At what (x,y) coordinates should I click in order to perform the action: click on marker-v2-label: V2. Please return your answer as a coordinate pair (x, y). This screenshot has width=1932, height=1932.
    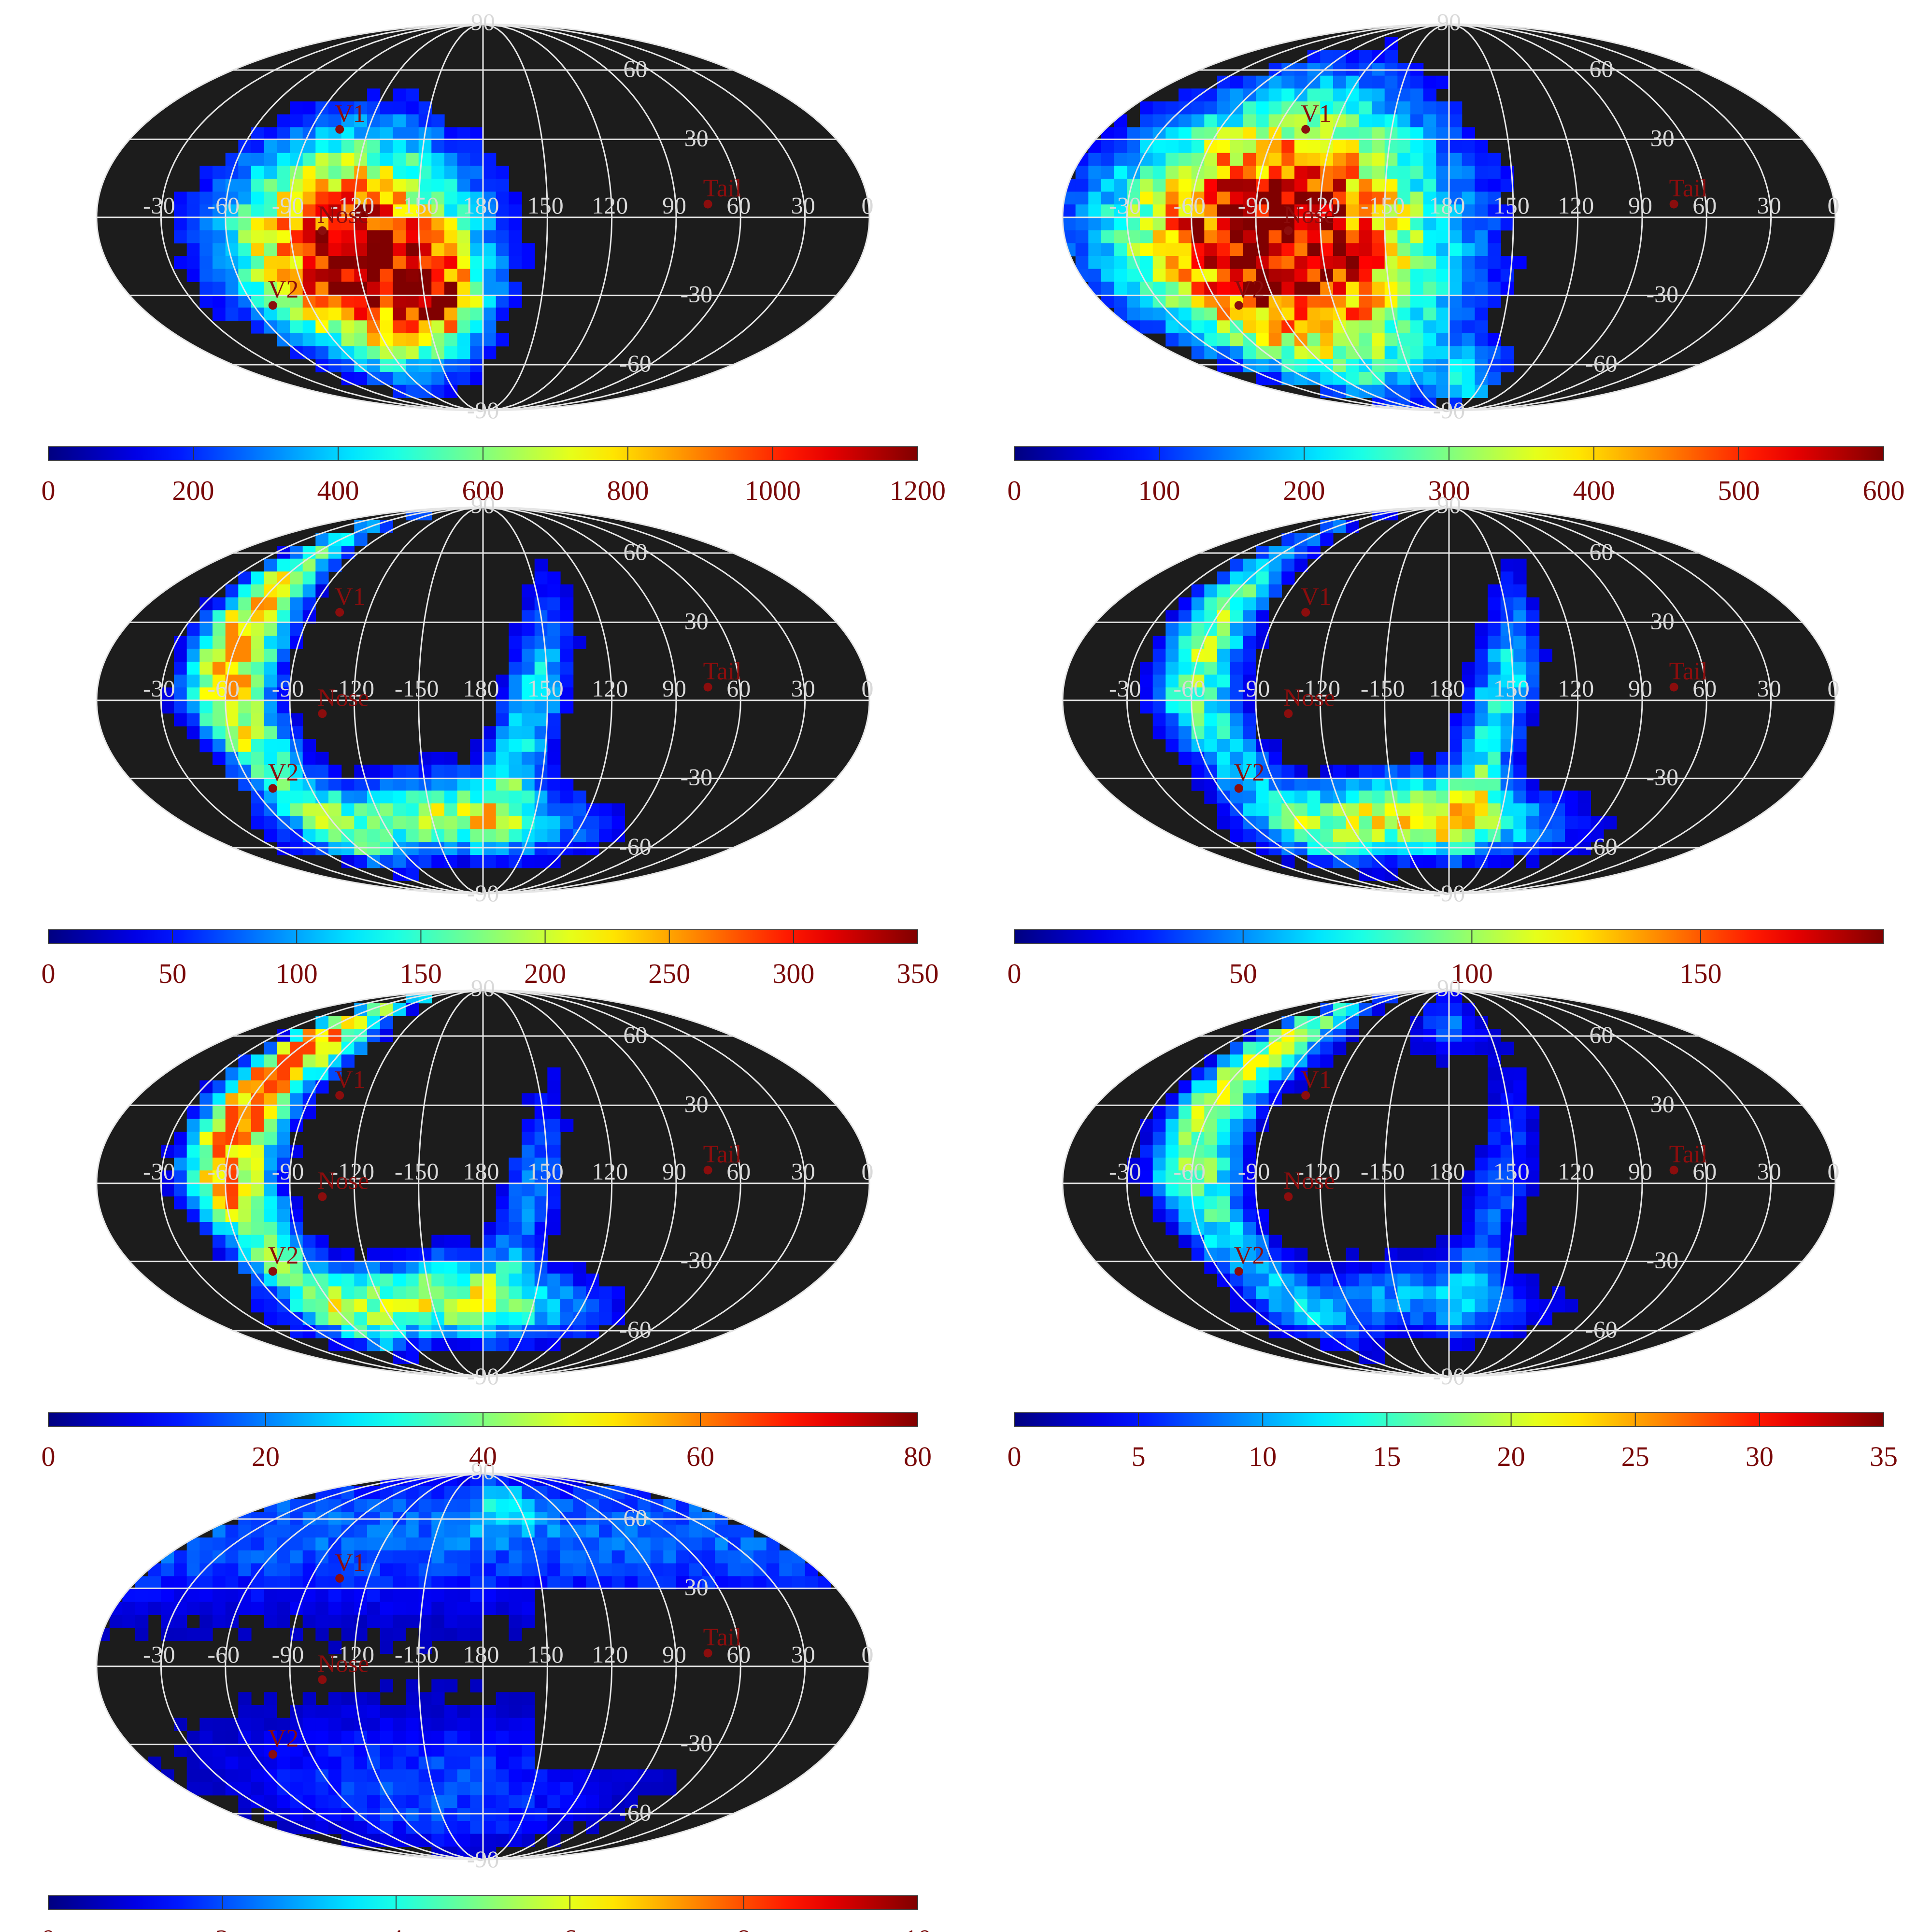
    Looking at the image, I should click on (283, 1255).